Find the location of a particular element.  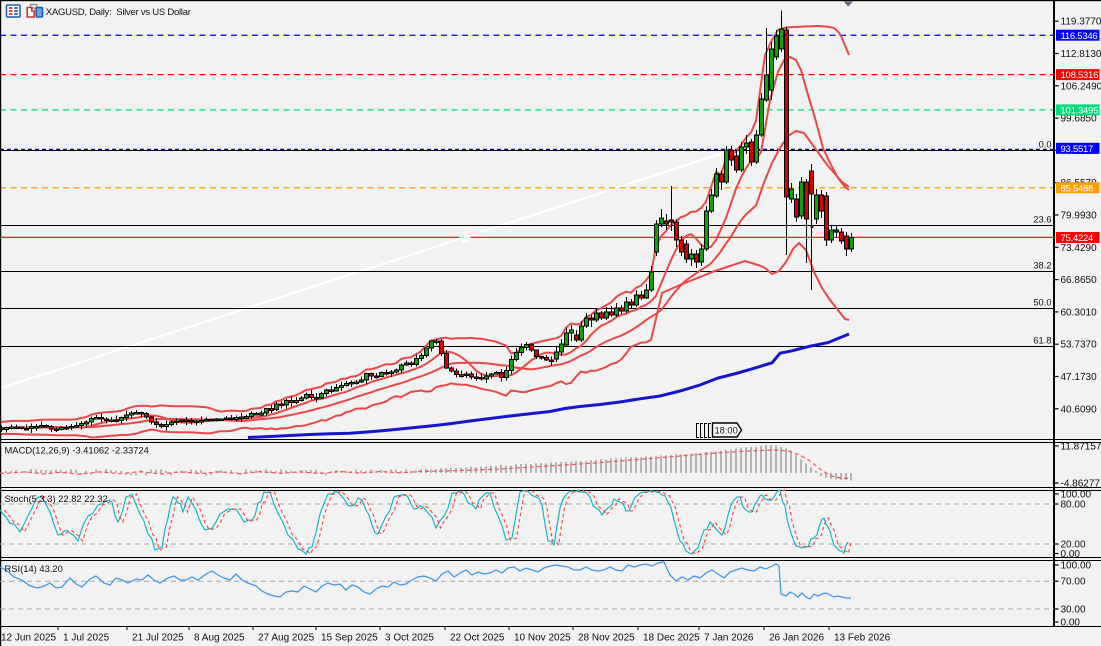

svg-text: 38.2 is located at coordinates (1042, 265).